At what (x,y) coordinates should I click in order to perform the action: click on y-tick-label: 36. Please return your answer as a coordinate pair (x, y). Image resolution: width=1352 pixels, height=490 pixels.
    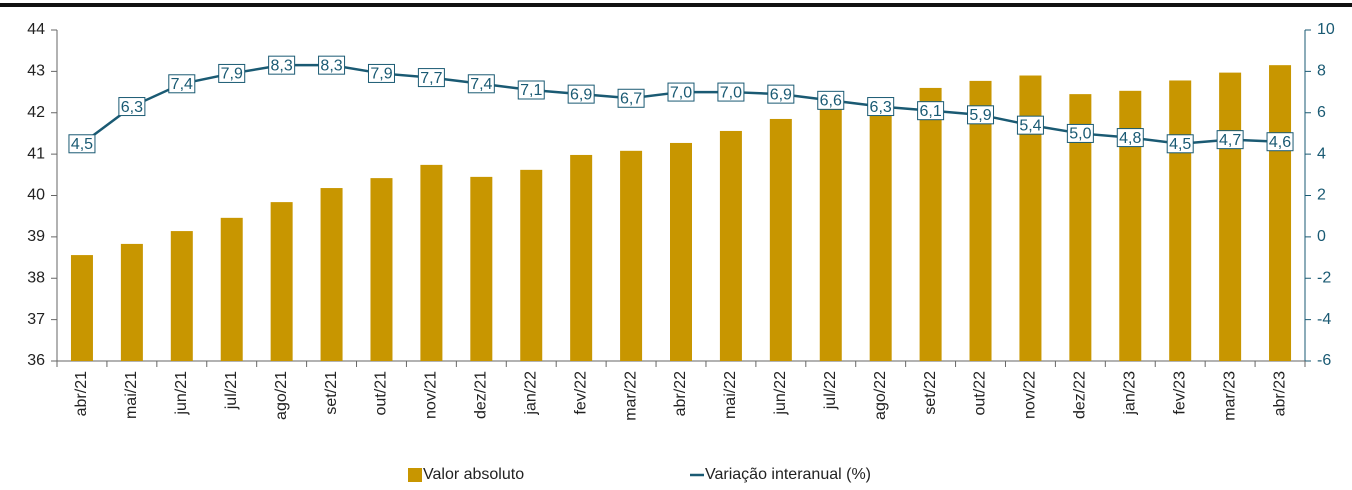
    Looking at the image, I should click on (36, 360).